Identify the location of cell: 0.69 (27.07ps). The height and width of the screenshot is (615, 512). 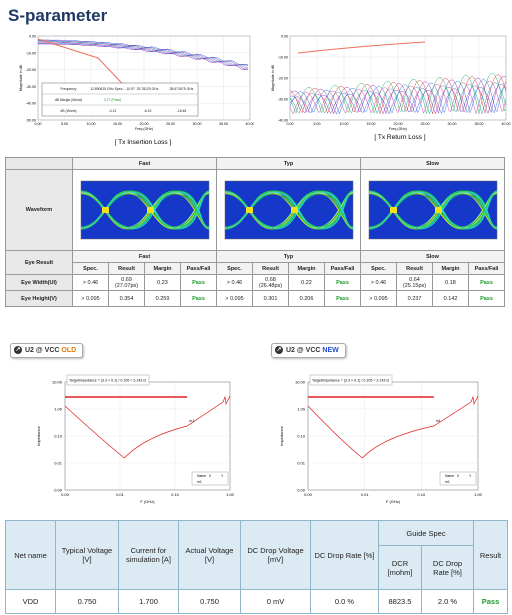
(126, 282).